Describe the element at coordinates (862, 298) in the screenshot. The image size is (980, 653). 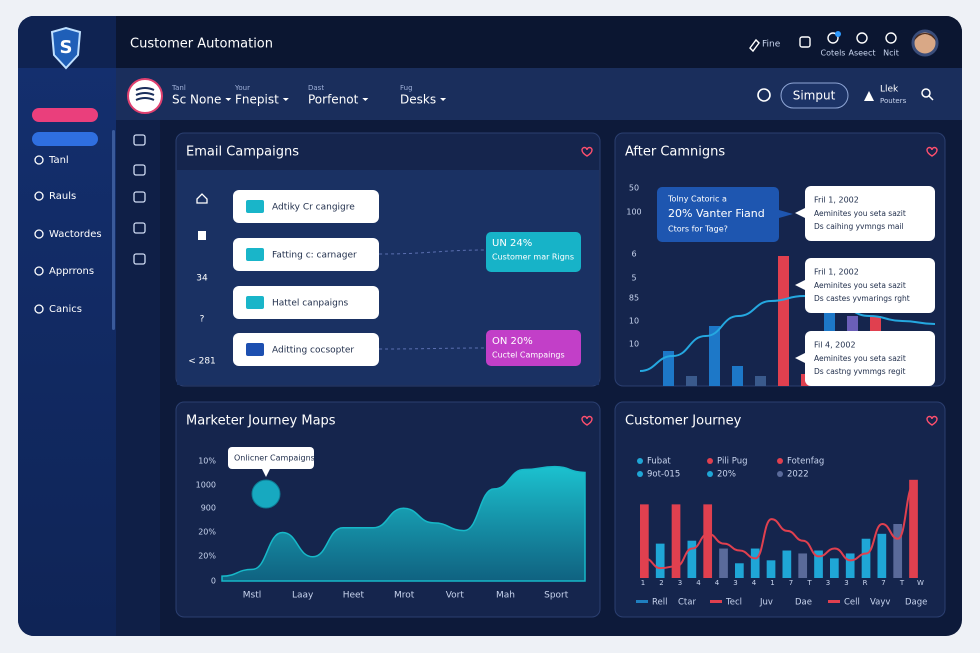
I see `callout-text: Ds castes yvmarings rght` at that location.